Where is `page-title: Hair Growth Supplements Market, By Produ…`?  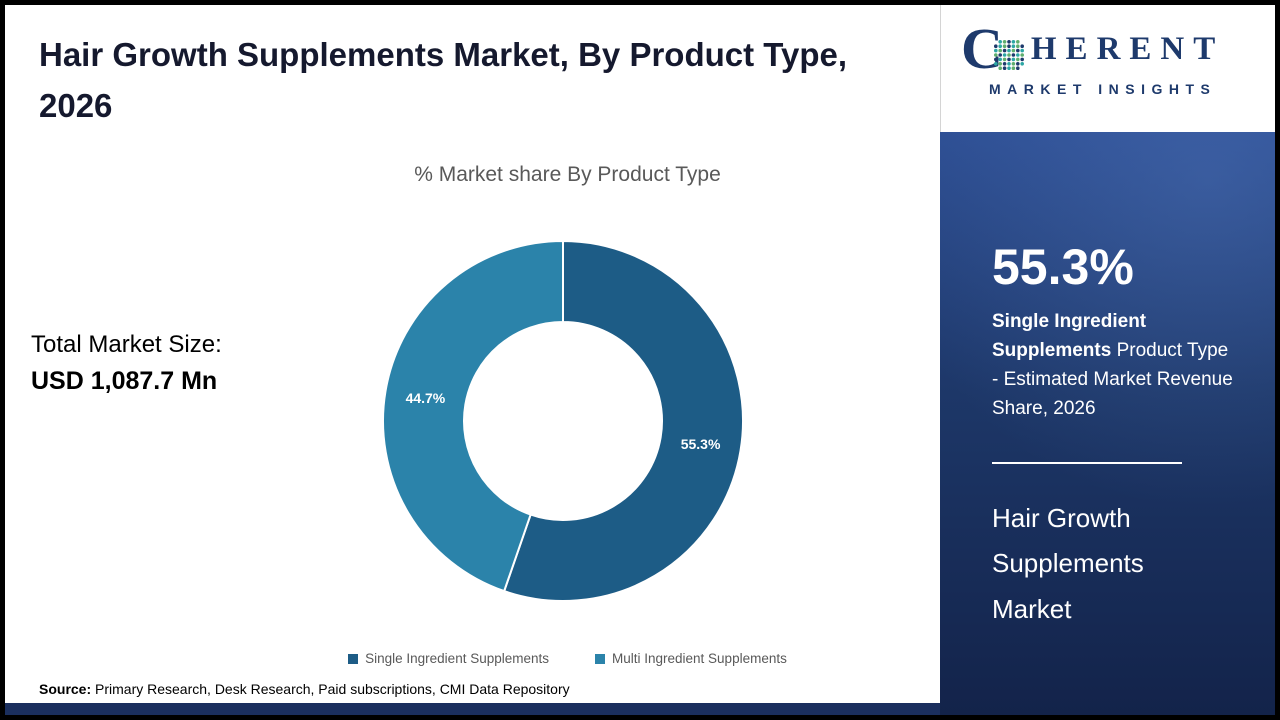 page-title: Hair Growth Supplements Market, By Produ… is located at coordinates (443, 80).